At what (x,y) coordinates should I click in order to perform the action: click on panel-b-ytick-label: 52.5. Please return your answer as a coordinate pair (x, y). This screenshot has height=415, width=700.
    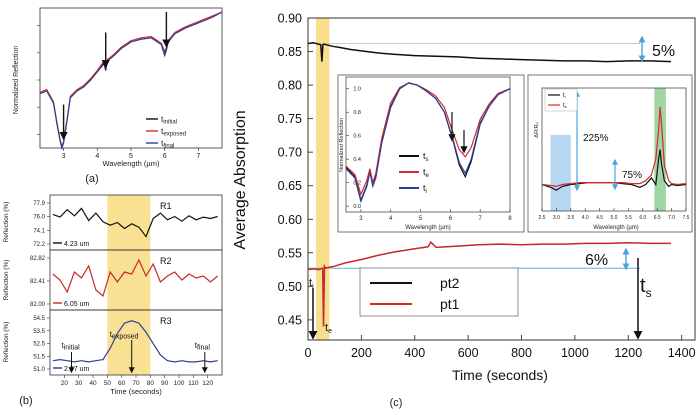
    Looking at the image, I should click on (39, 345).